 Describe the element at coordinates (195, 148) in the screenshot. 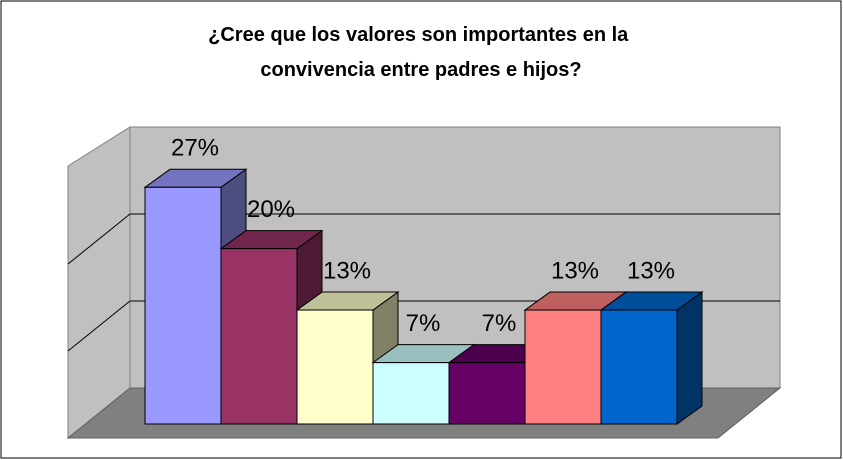

I see `value-label: 27%` at that location.